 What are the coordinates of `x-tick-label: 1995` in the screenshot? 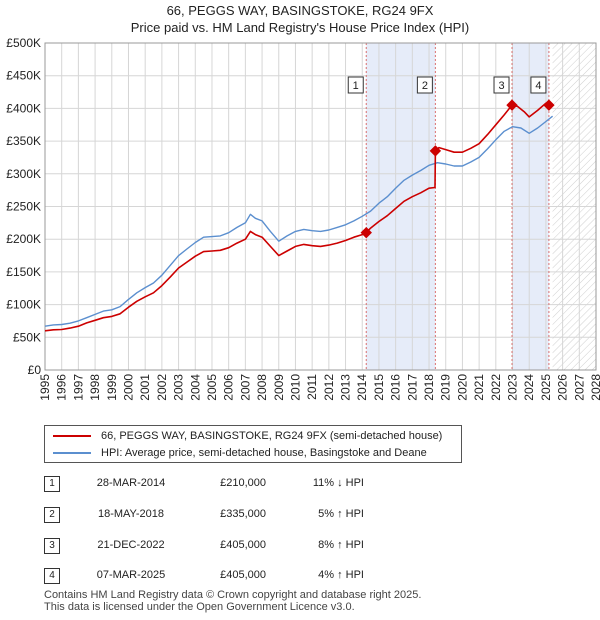 It's located at (45, 387).